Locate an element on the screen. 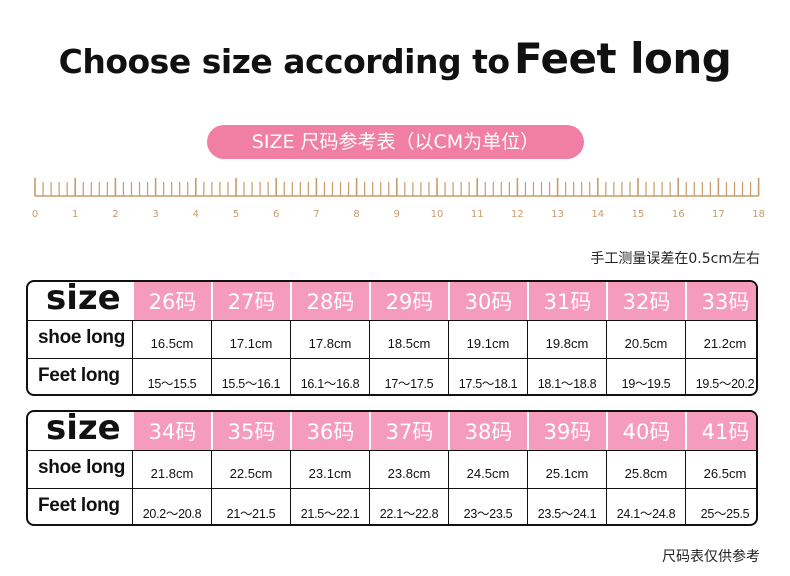  size-cell: 28码 is located at coordinates (329, 301).